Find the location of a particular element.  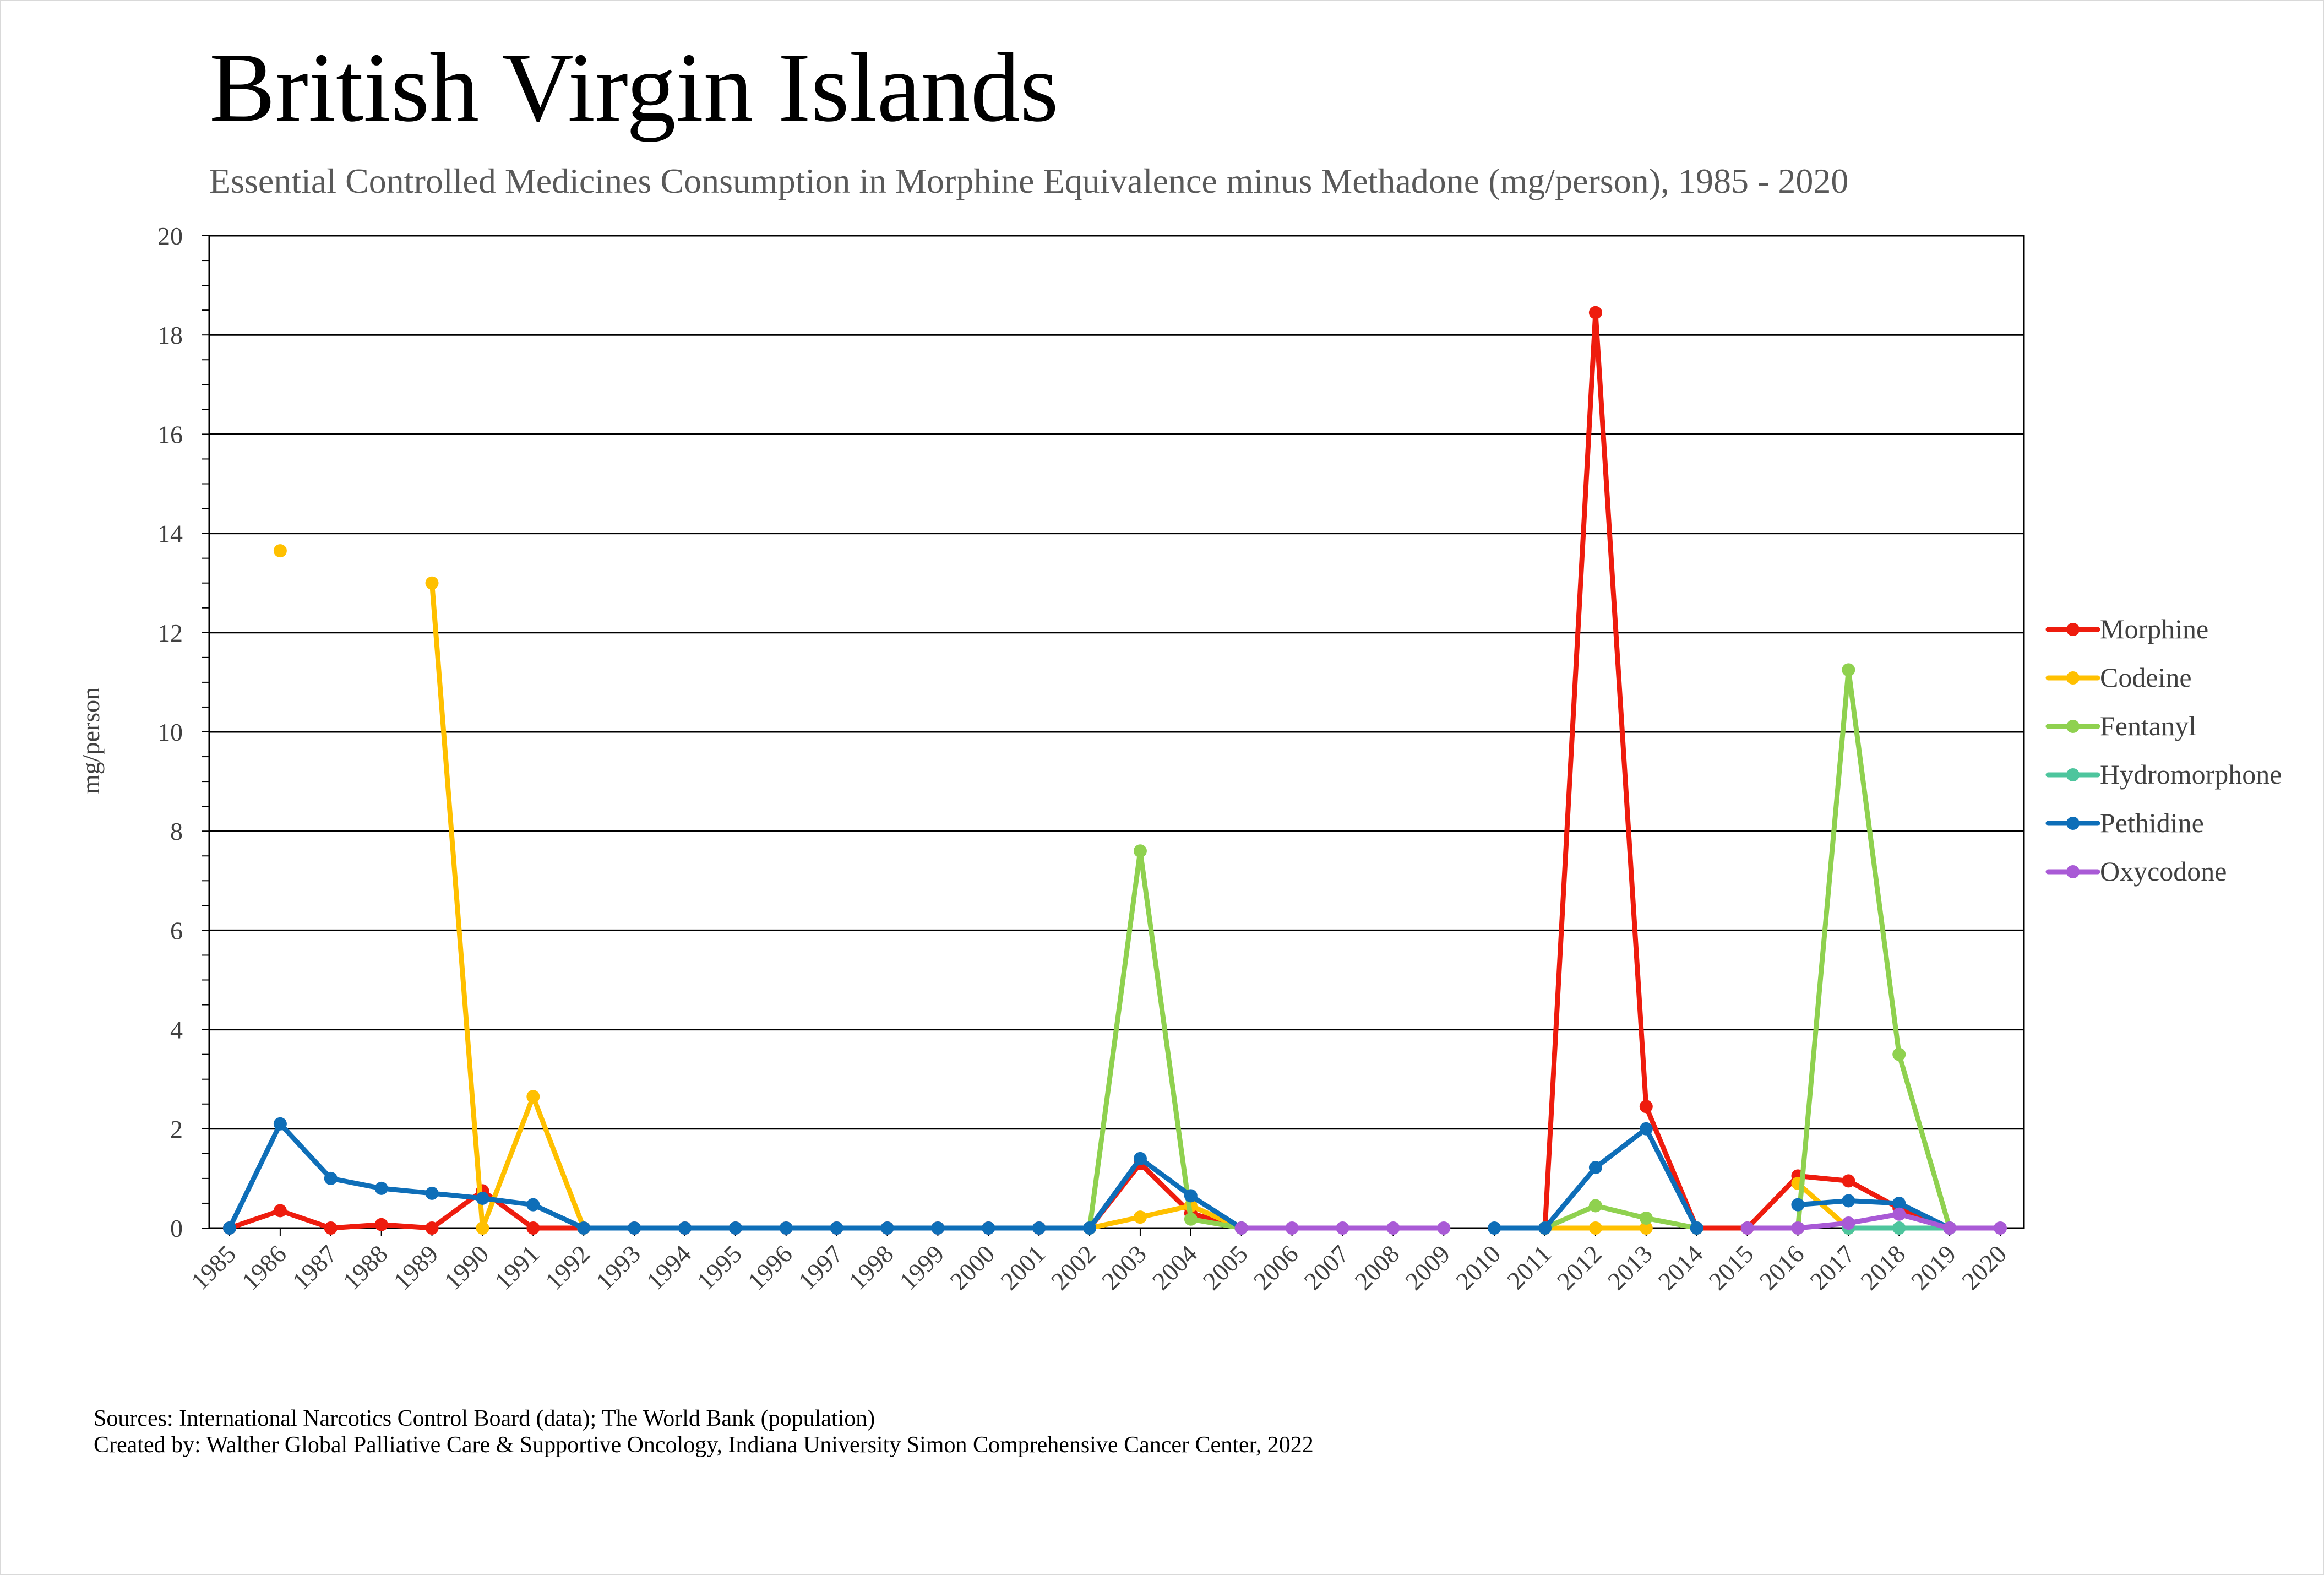

legend-marker-codeine is located at coordinates (2073, 678).